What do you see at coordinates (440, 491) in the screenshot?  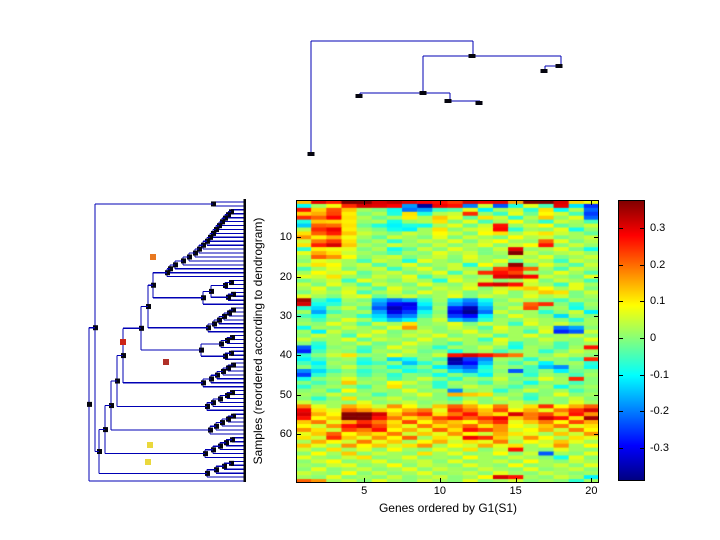 I see `x-tick-label: 10` at bounding box center [440, 491].